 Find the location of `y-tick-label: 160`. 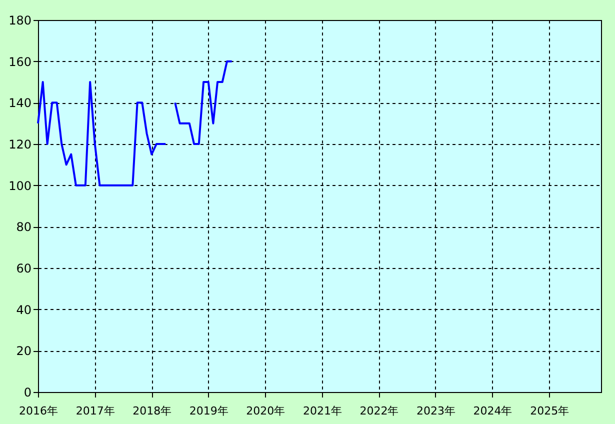

y-tick-label: 160 is located at coordinates (20, 61).